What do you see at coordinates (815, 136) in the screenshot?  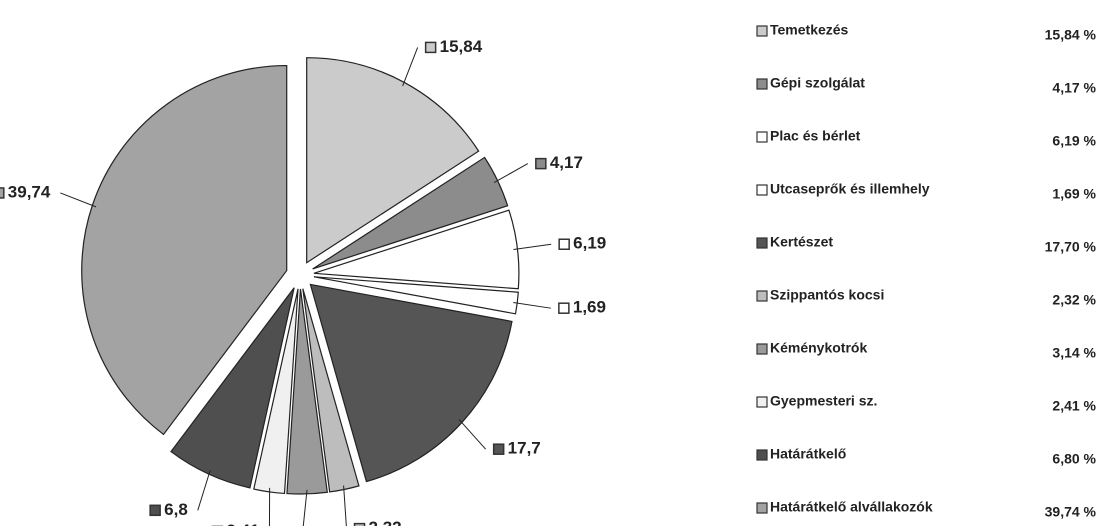 I see `legend-label: Plac és bérlet` at bounding box center [815, 136].